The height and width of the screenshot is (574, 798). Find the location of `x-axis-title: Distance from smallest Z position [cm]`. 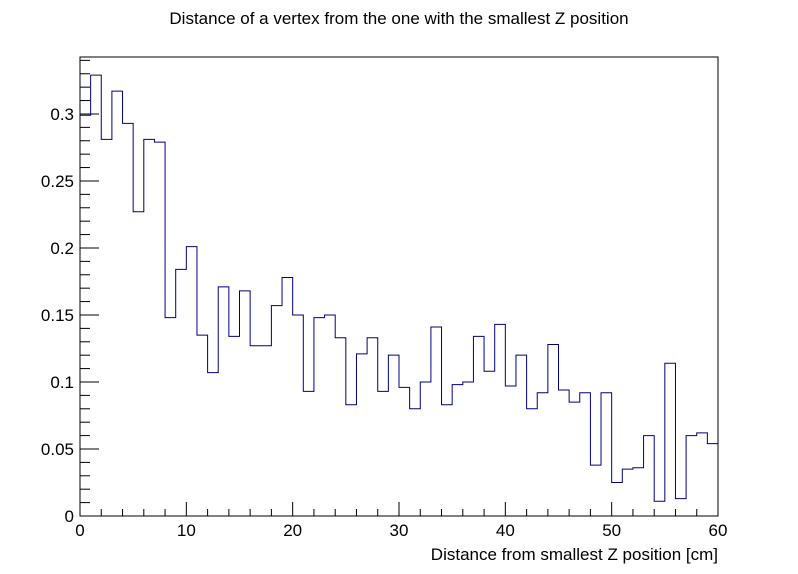

x-axis-title: Distance from smallest Z position [cm] is located at coordinates (574, 554).